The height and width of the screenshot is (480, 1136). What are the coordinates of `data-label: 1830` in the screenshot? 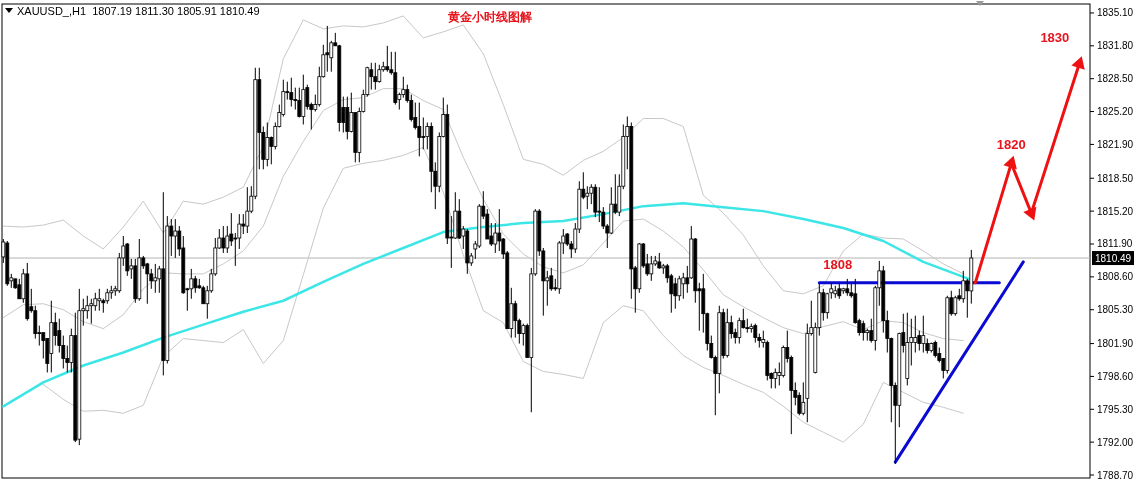 It's located at (1055, 37).